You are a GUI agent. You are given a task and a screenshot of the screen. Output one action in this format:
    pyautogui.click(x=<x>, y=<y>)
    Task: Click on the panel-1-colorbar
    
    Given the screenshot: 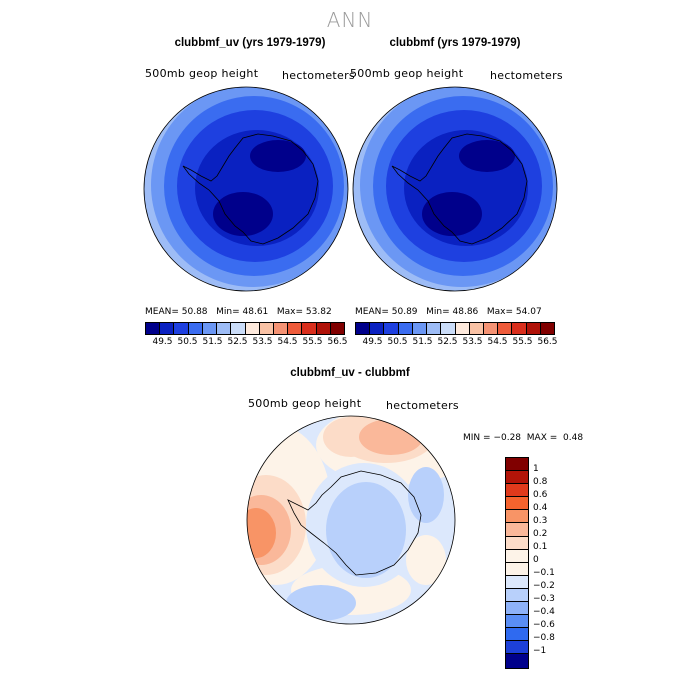 What is the action you would take?
    pyautogui.click(x=245, y=328)
    